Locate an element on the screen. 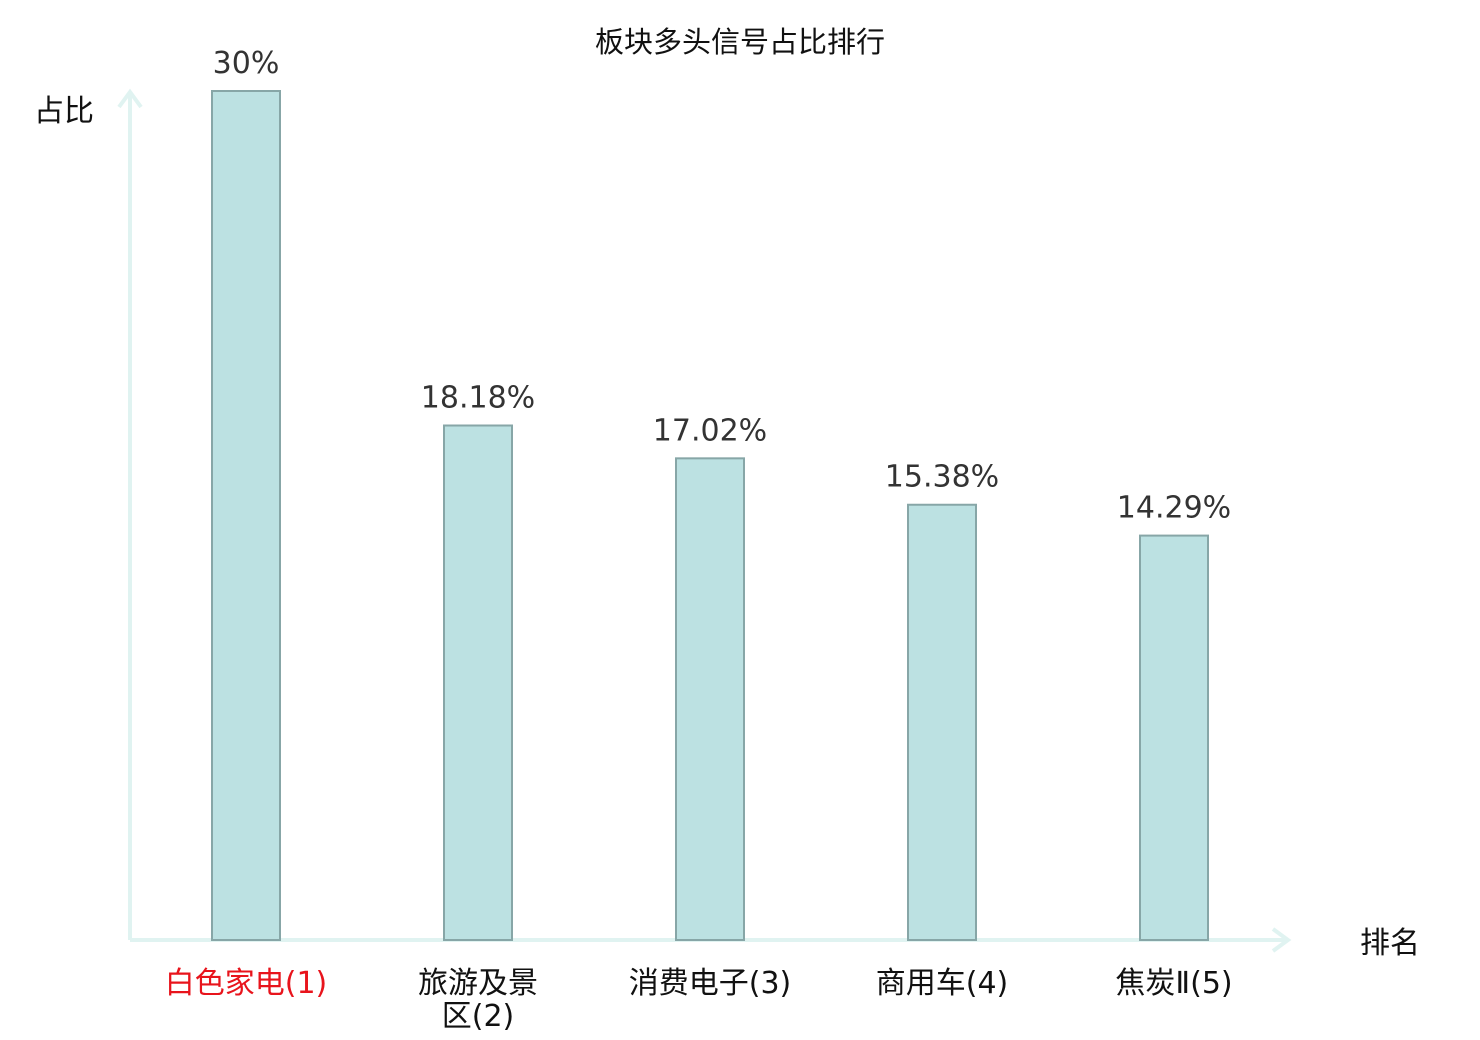  value-label-3: 17.02% is located at coordinates (710, 430).